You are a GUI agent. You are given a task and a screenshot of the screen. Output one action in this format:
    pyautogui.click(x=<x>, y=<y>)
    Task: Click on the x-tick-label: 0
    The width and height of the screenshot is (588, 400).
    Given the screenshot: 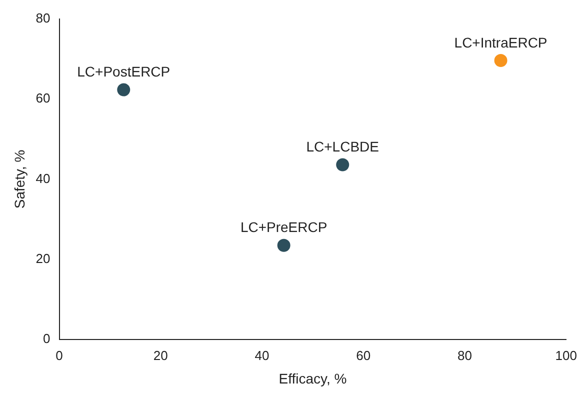 What is the action you would take?
    pyautogui.click(x=59, y=355)
    